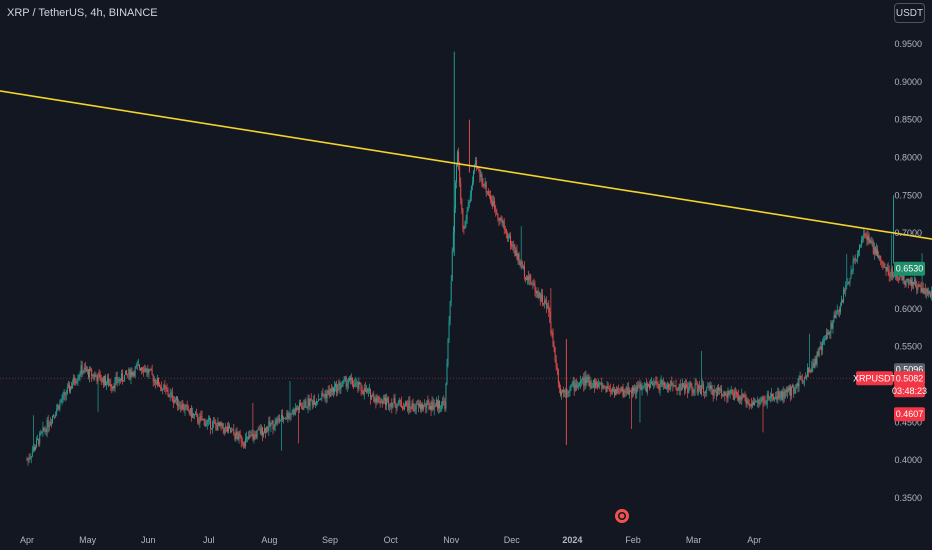 The height and width of the screenshot is (550, 932). I want to click on time-tick-label: Apr, so click(27, 540).